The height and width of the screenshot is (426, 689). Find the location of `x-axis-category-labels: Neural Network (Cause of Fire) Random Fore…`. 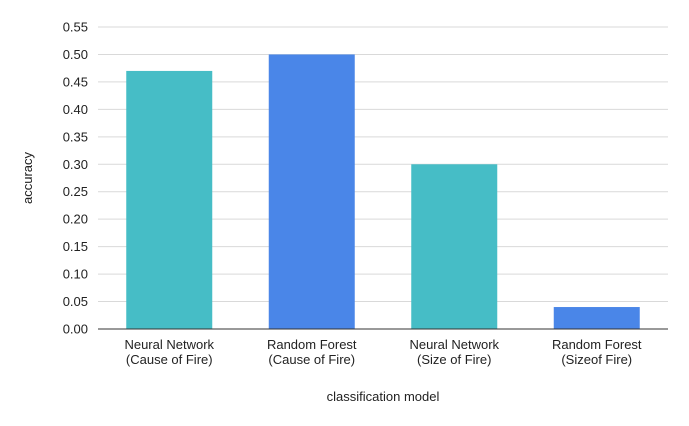

x-axis-category-labels: Neural Network (Cause of Fire) Random Fore… is located at coordinates (382, 352).